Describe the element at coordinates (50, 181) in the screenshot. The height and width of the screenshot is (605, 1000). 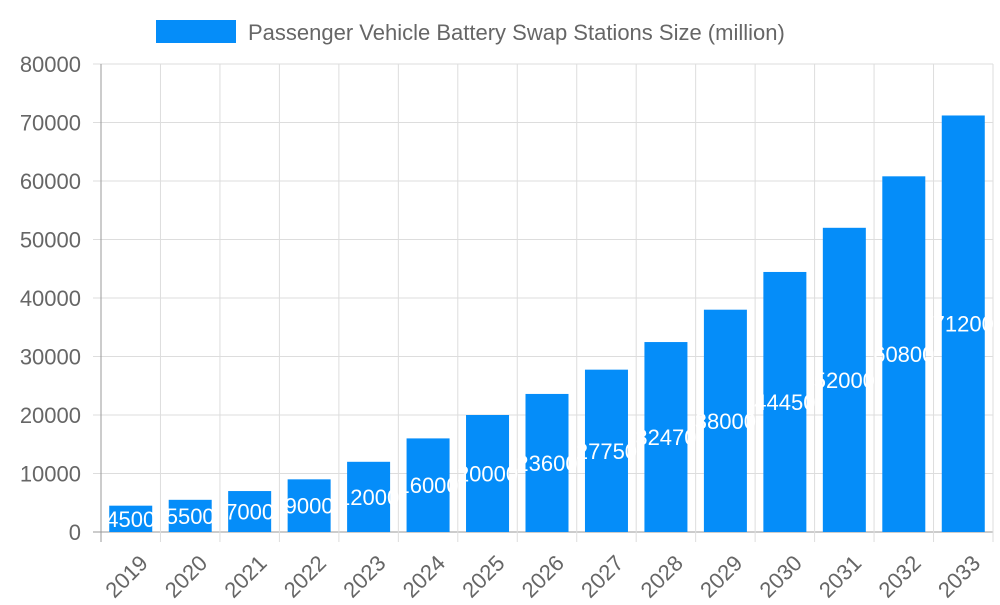
I see `y-tick-label: 60000` at that location.